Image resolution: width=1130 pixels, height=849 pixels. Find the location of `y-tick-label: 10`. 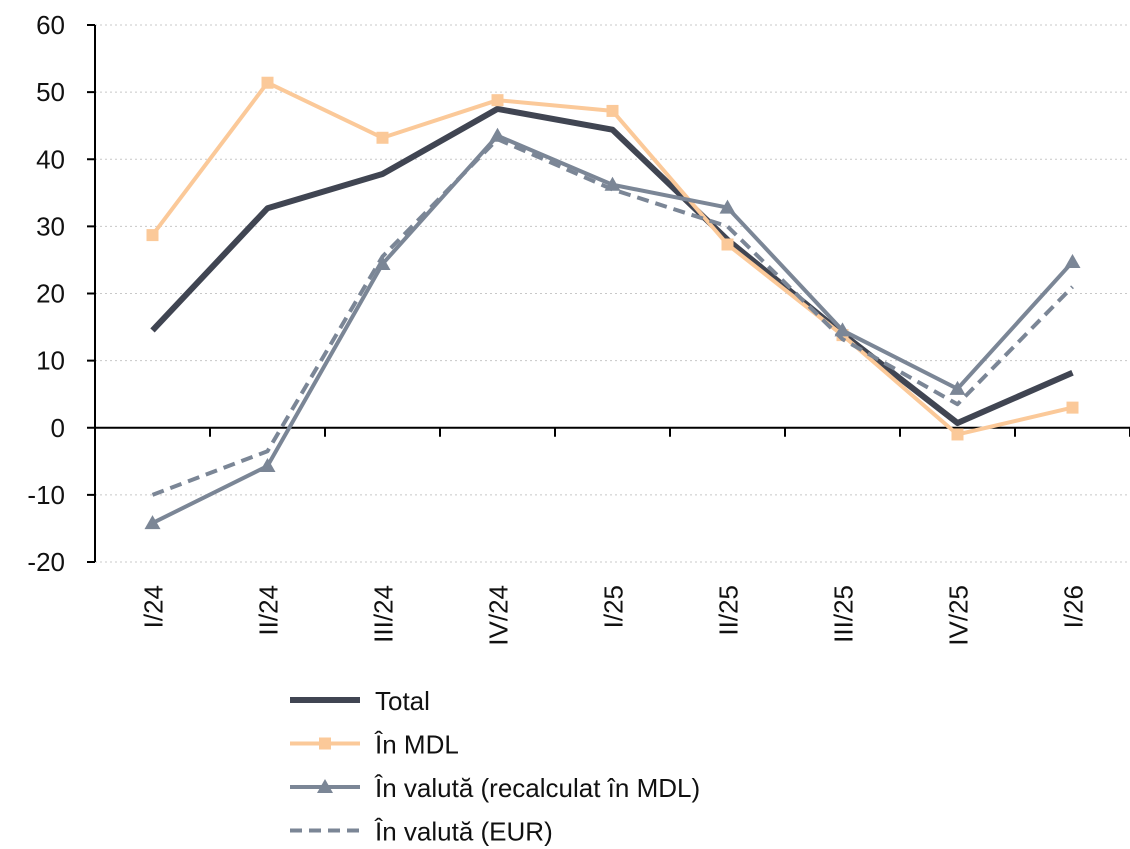

y-tick-label: 10 is located at coordinates (50, 361).